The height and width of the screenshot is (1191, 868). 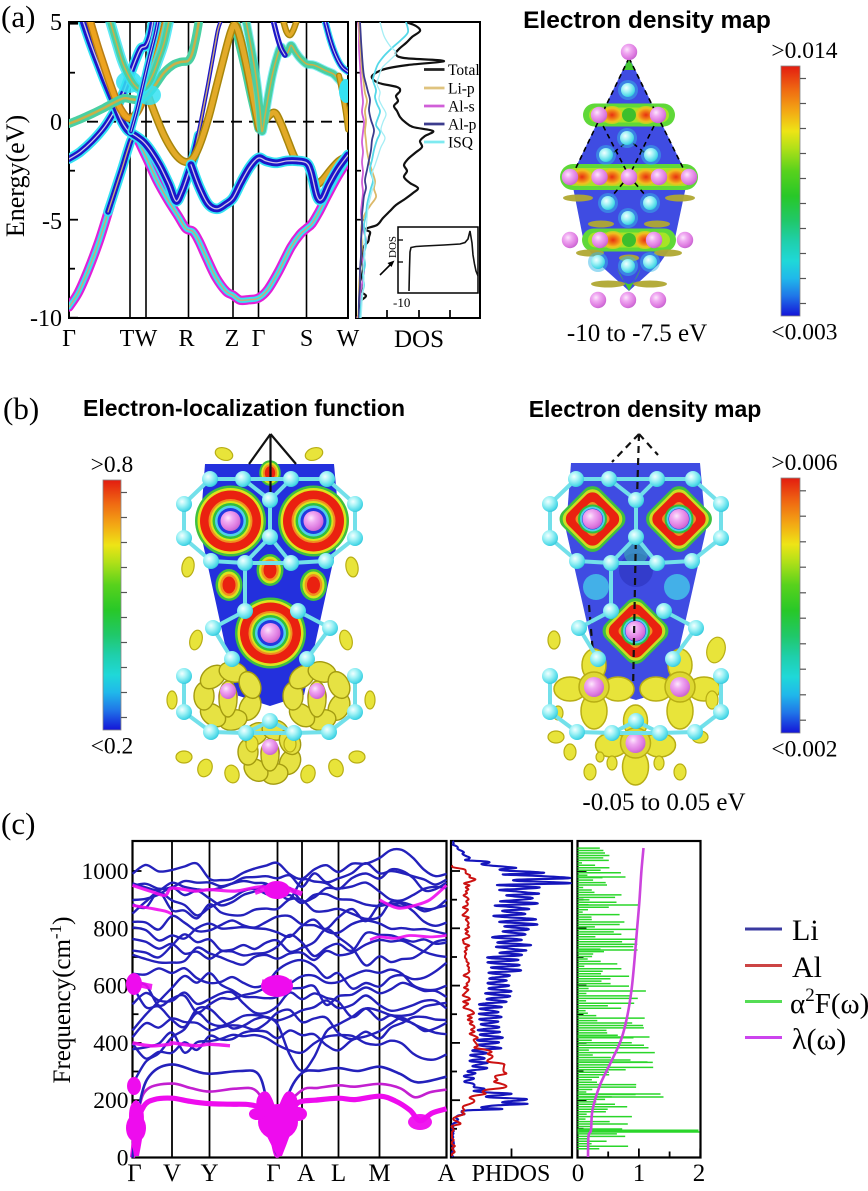 What do you see at coordinates (461, 89) in the screenshot?
I see `svg-text: Li-p` at bounding box center [461, 89].